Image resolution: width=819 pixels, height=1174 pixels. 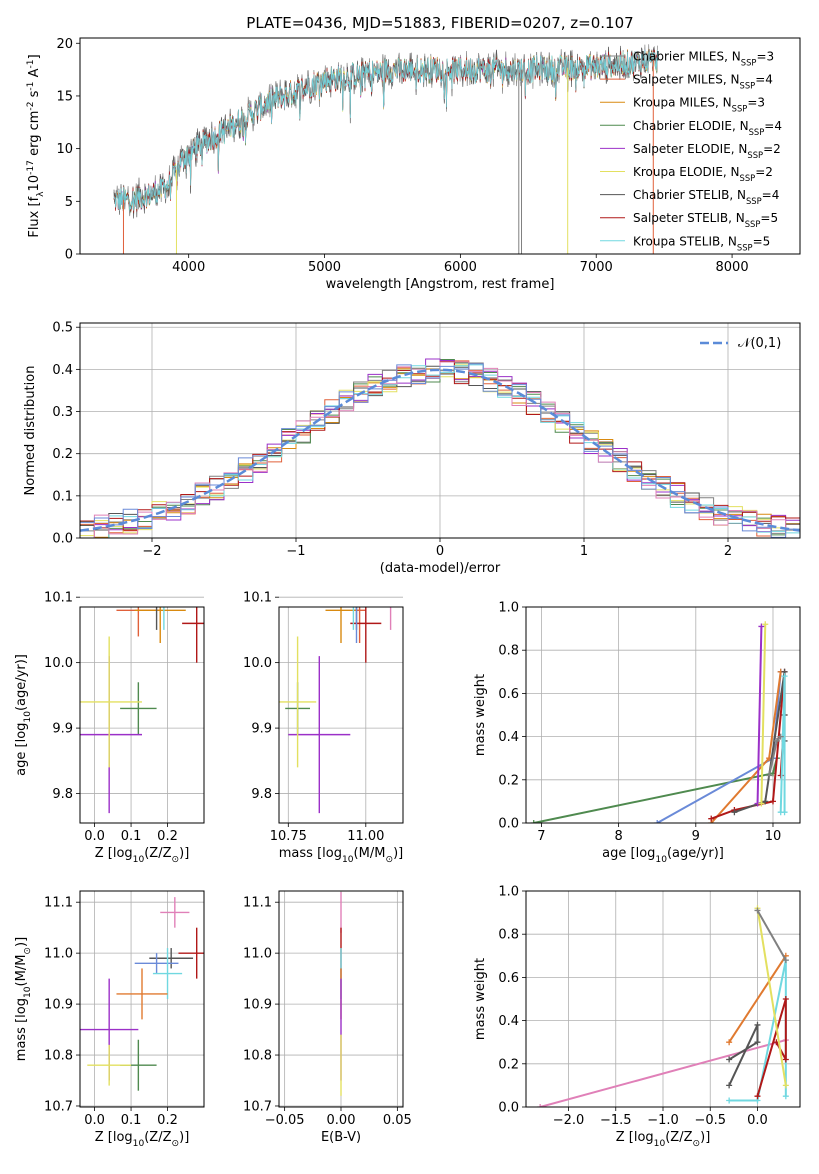 What do you see at coordinates (440, 568) in the screenshot?
I see `x-axis-label: (data-model)/error` at bounding box center [440, 568].